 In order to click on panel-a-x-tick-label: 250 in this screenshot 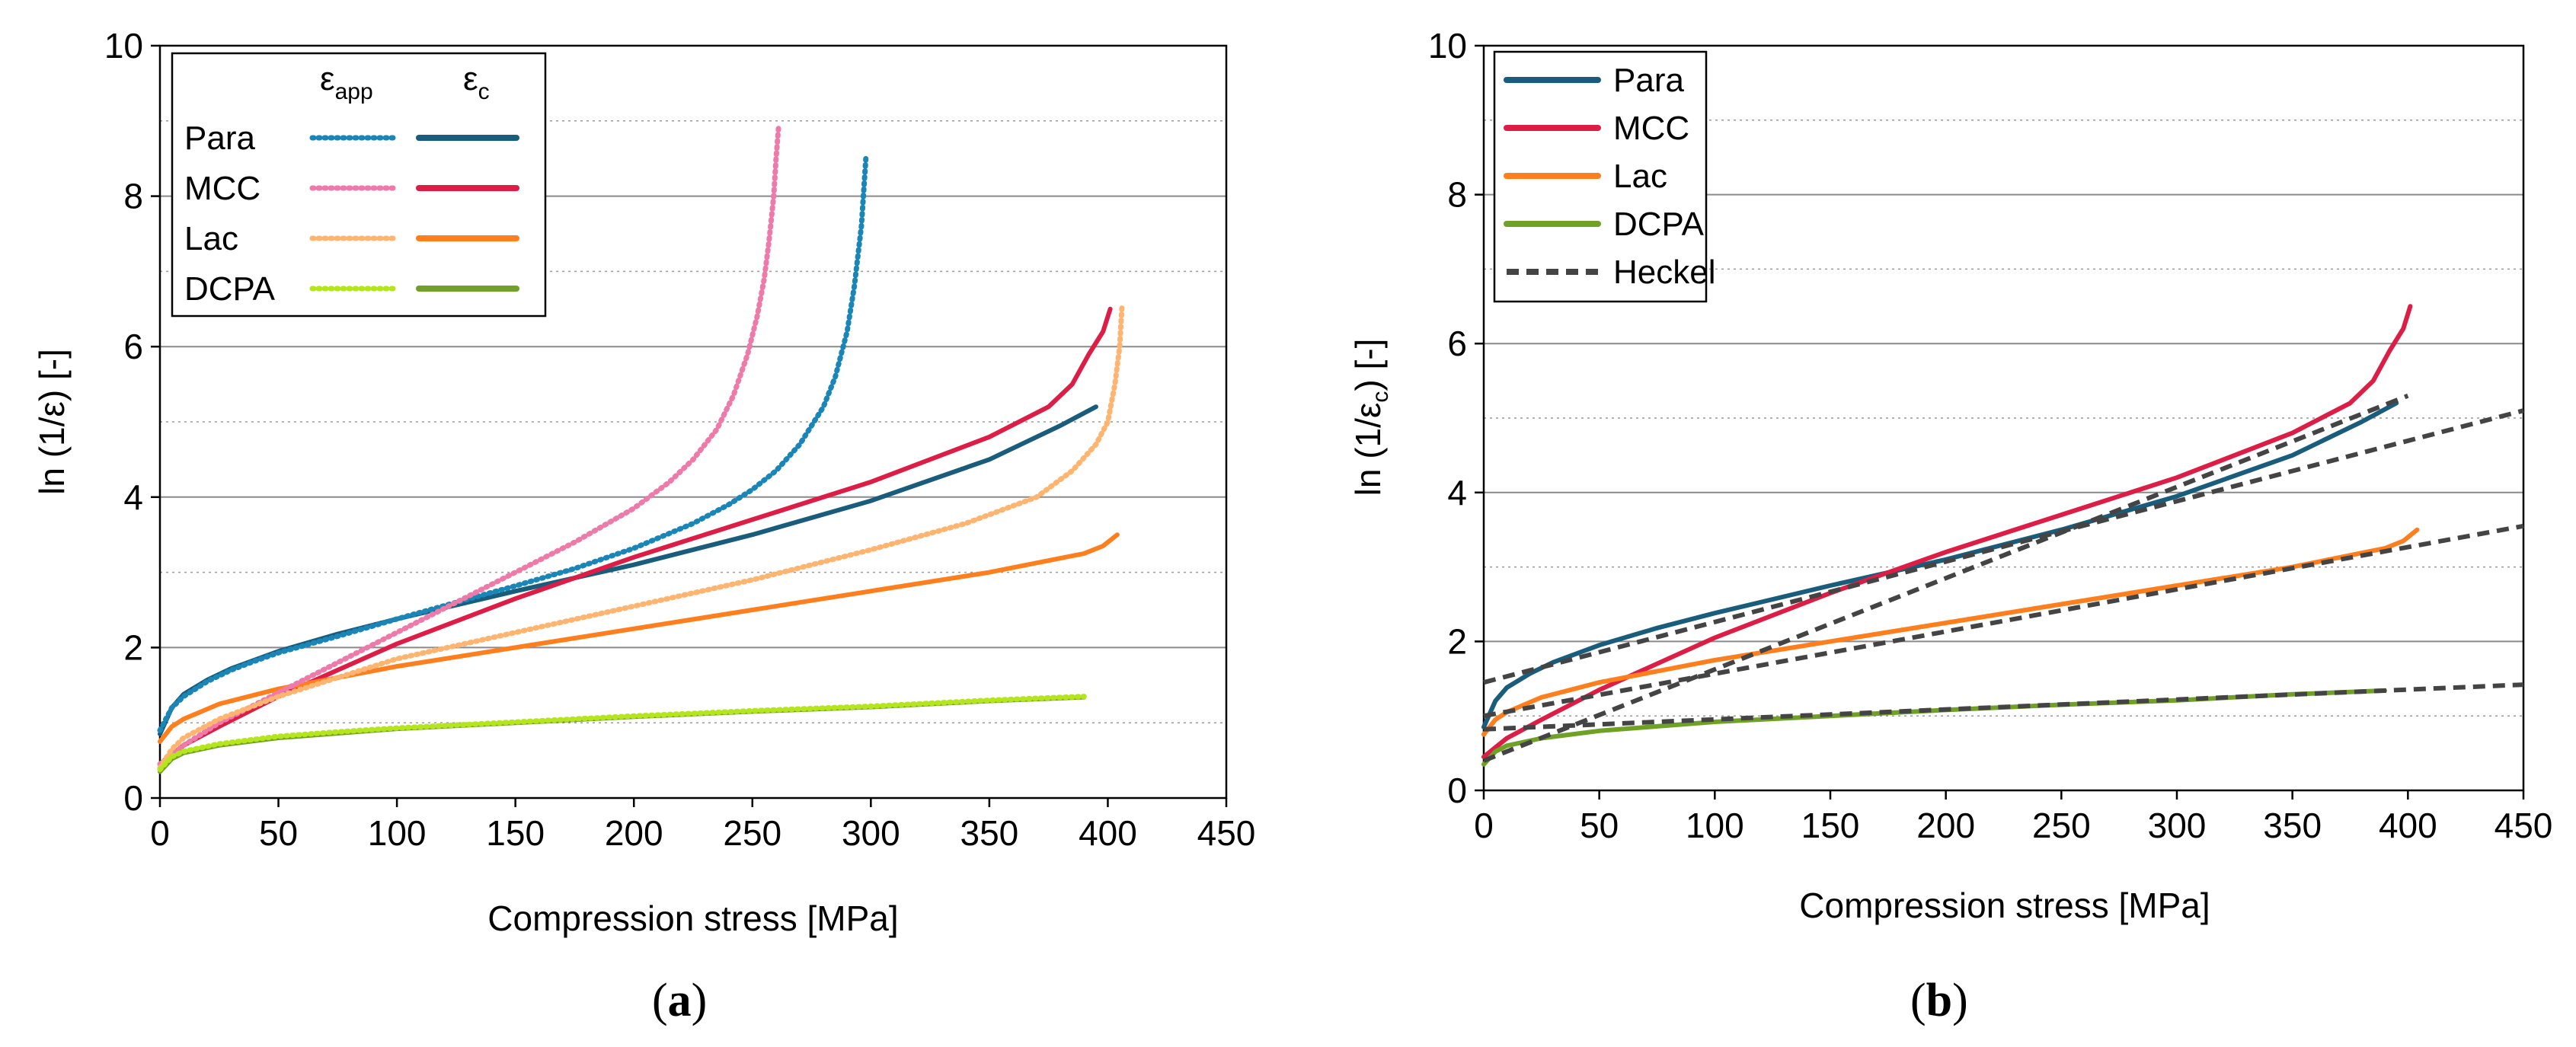, I will do `click(752, 833)`.